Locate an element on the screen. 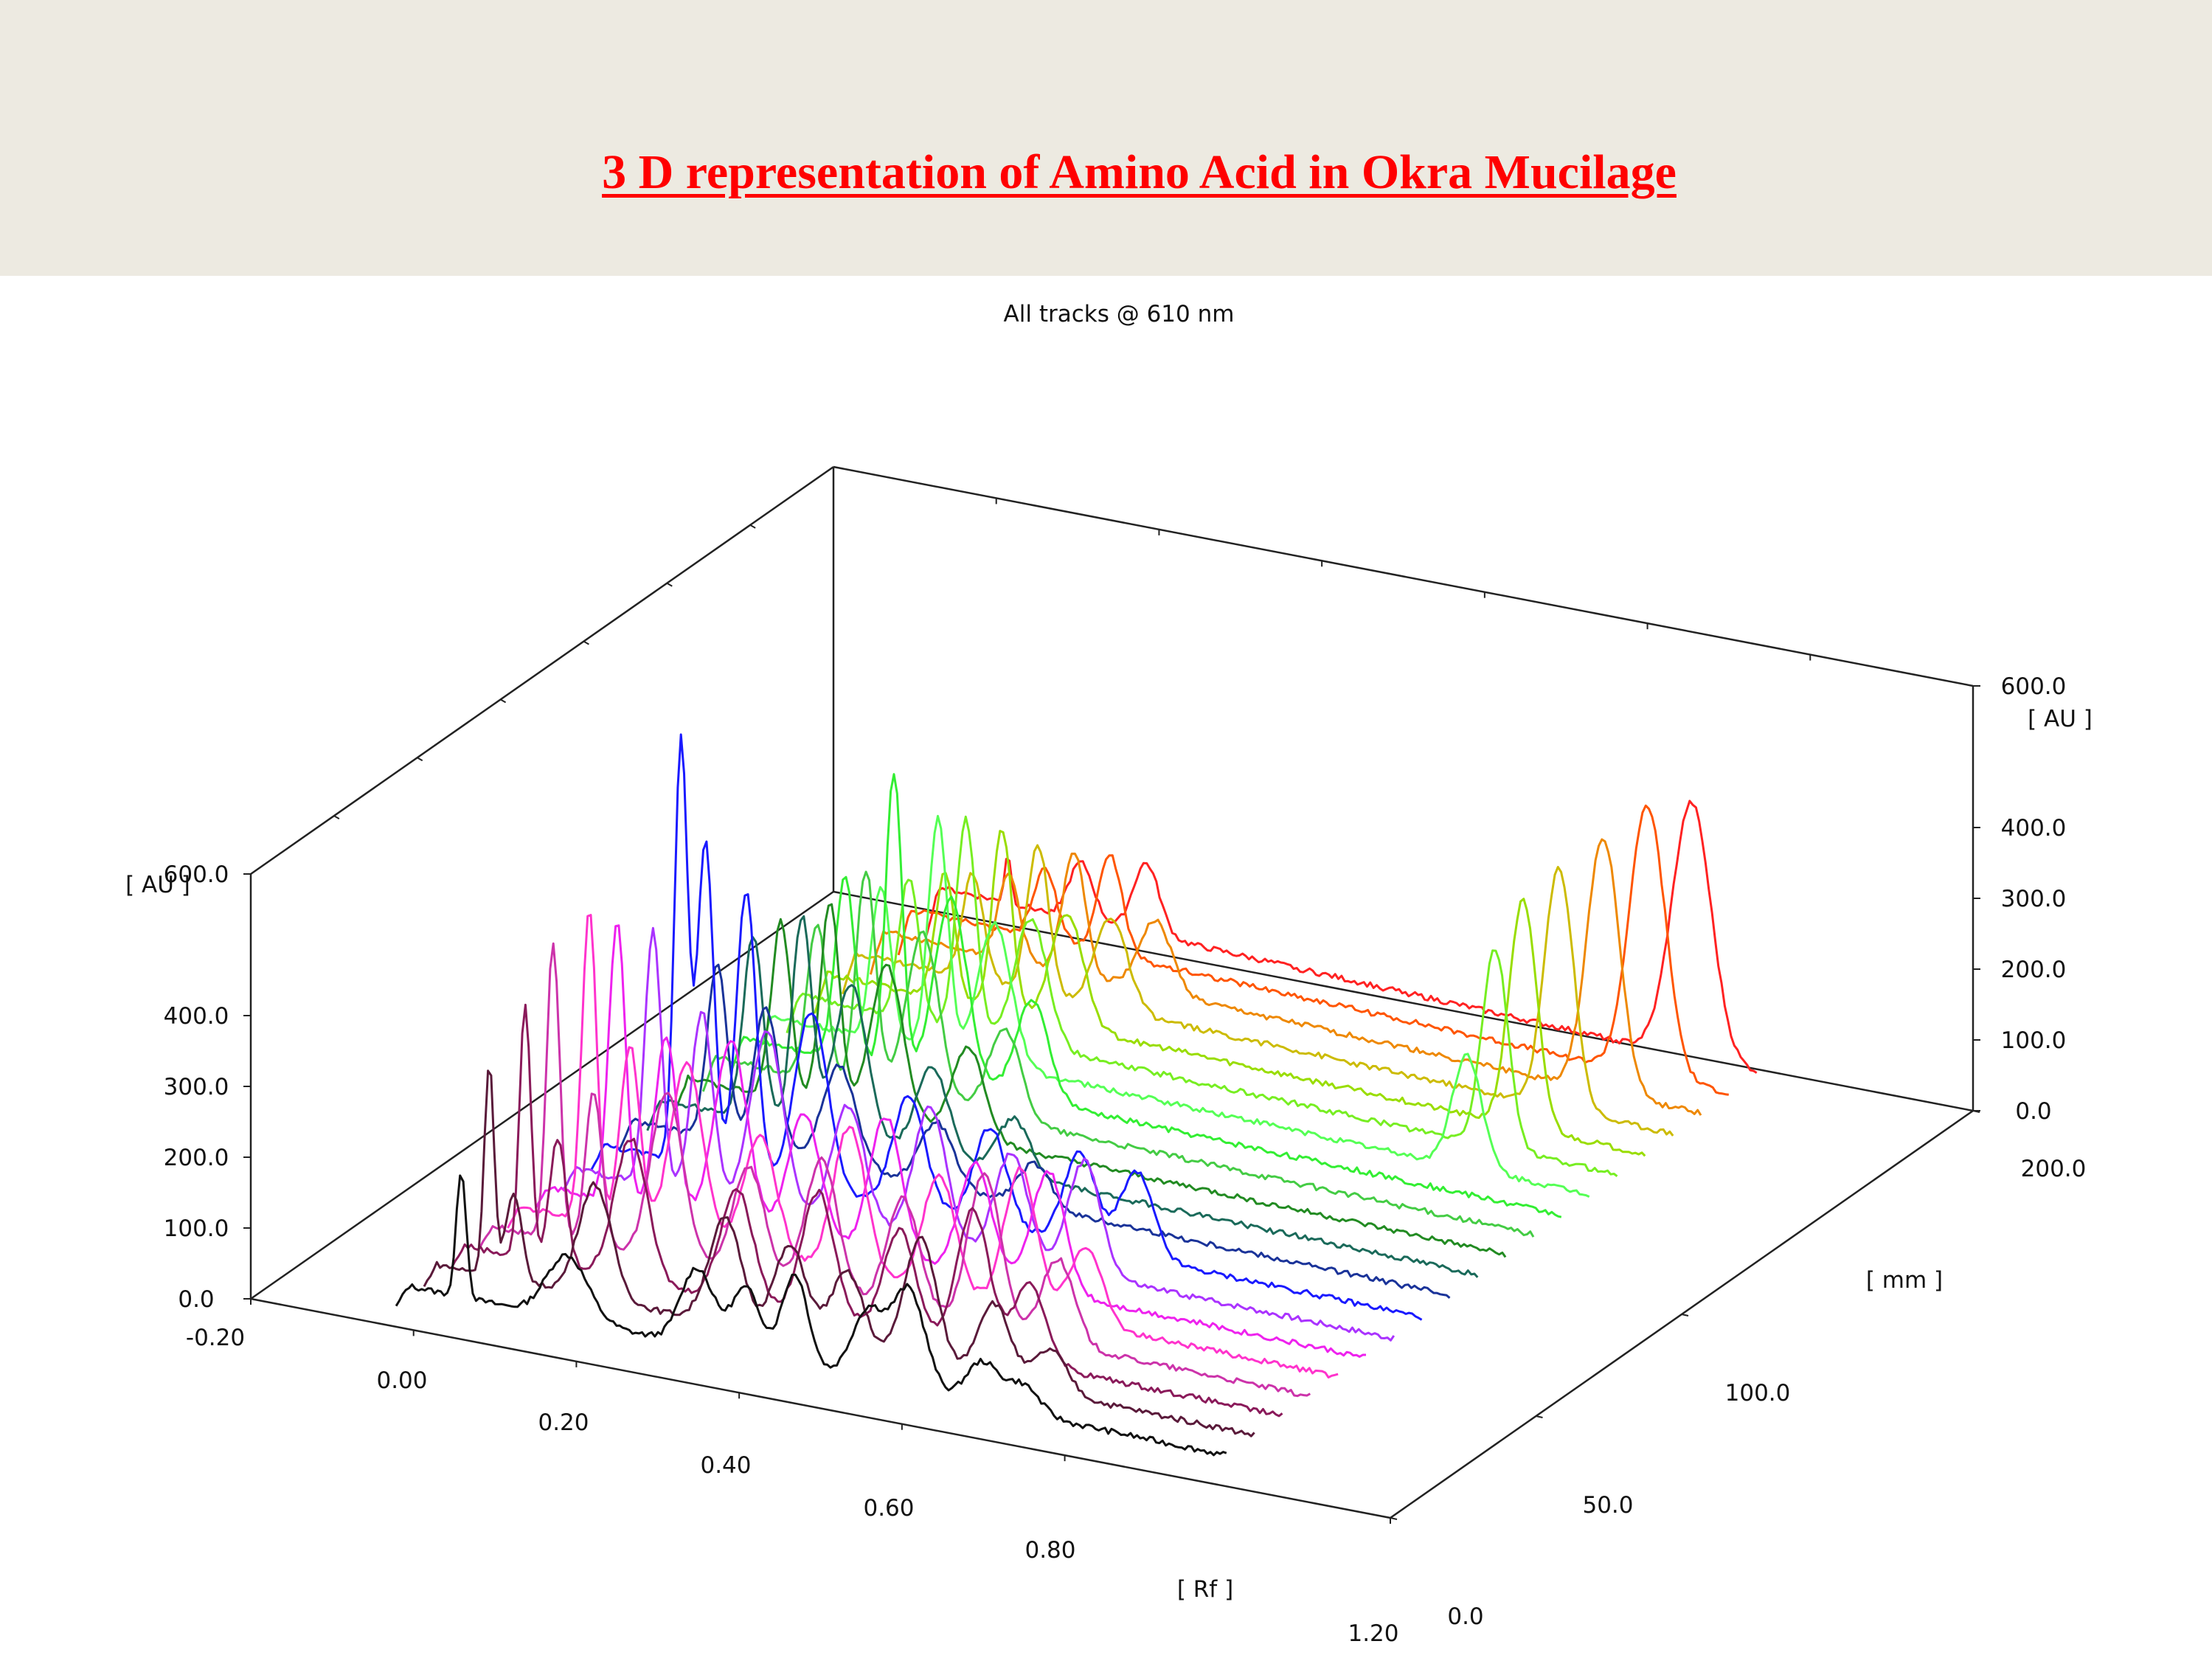 The height and width of the screenshot is (1658, 2212). y-tick-left-label: 100.0 is located at coordinates (196, 1228).